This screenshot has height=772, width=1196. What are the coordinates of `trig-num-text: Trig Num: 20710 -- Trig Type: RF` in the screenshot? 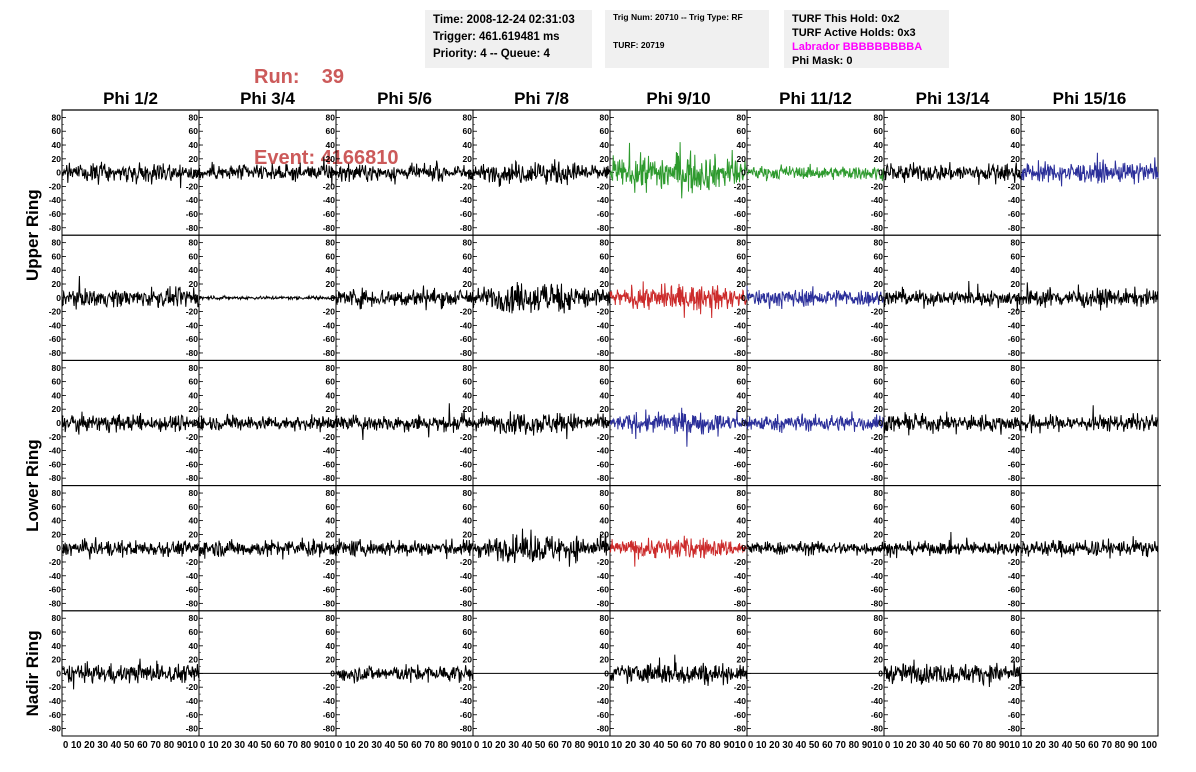 It's located at (678, 17).